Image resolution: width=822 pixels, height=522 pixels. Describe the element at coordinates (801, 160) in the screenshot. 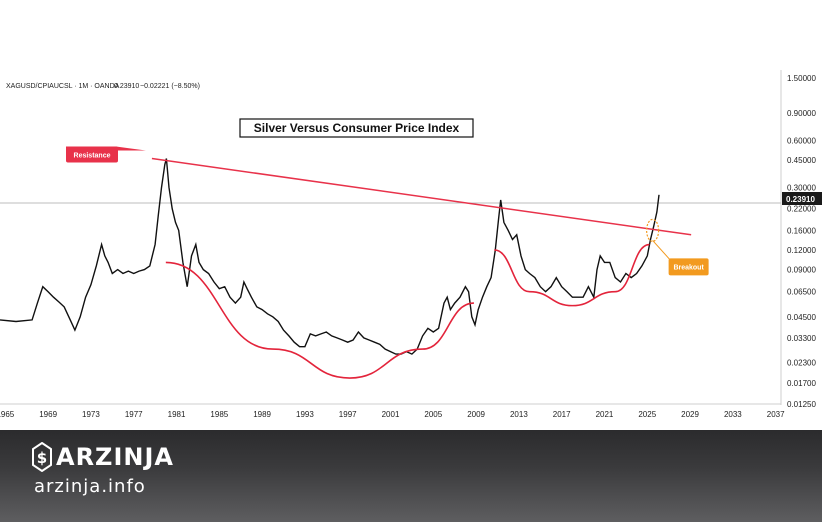

I see `y-tick-label: 0.45000` at that location.